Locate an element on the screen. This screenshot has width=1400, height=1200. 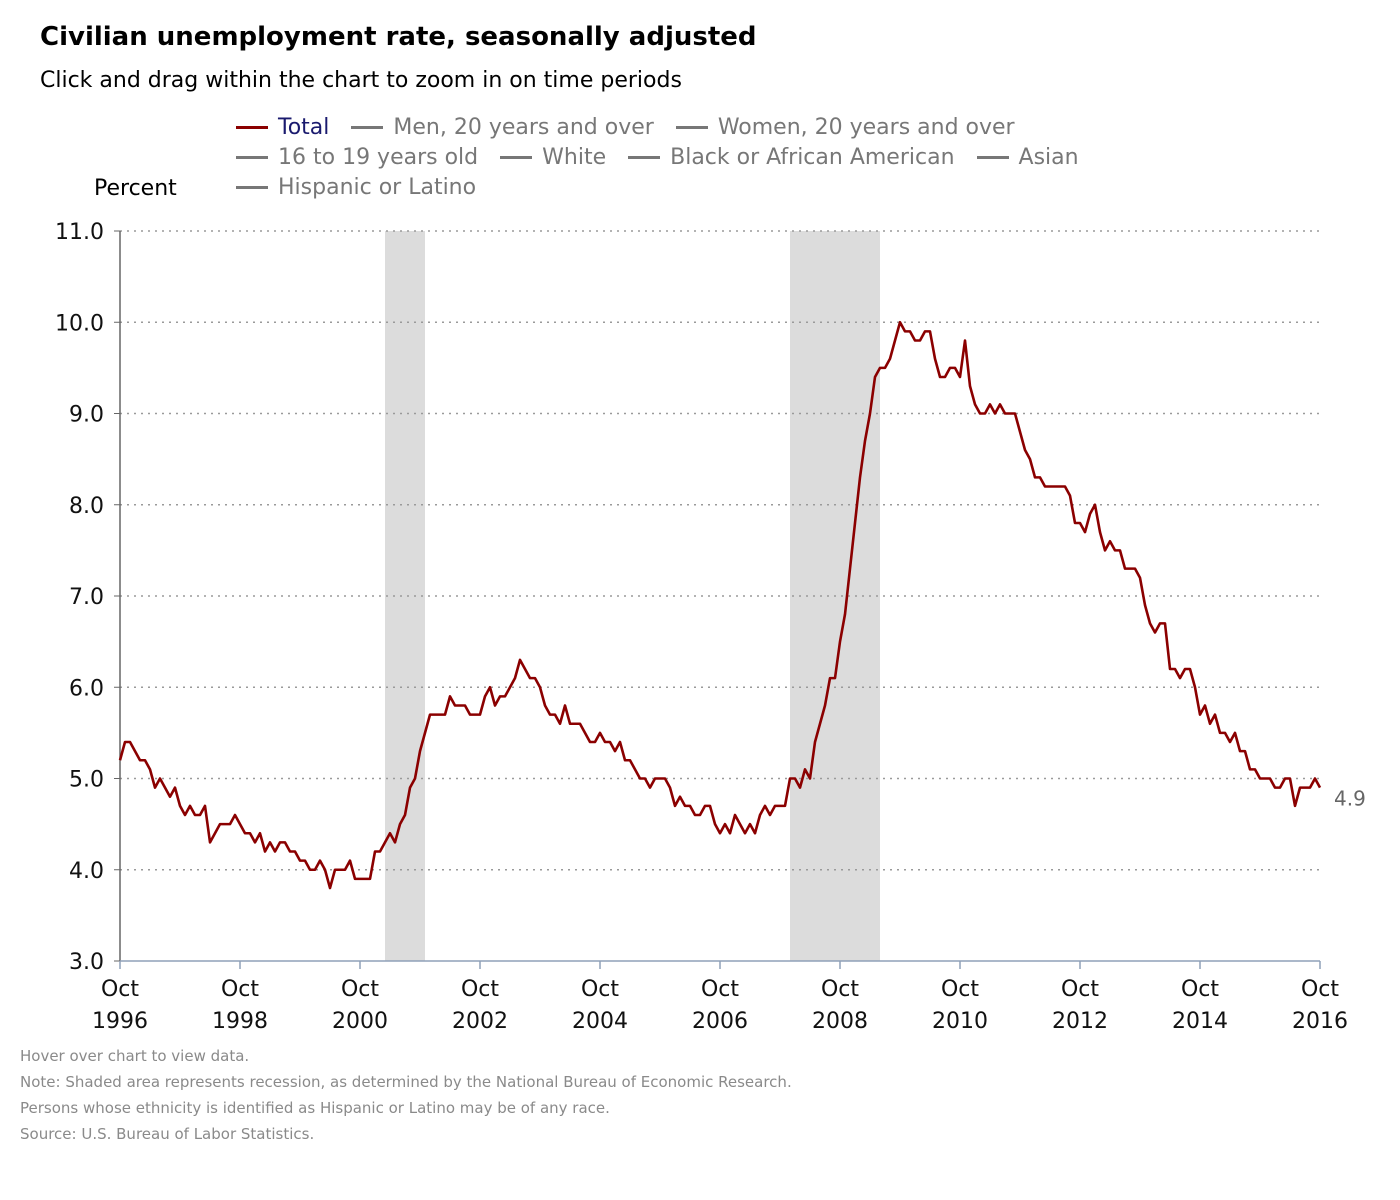
legend-item: White is located at coordinates (553, 157).